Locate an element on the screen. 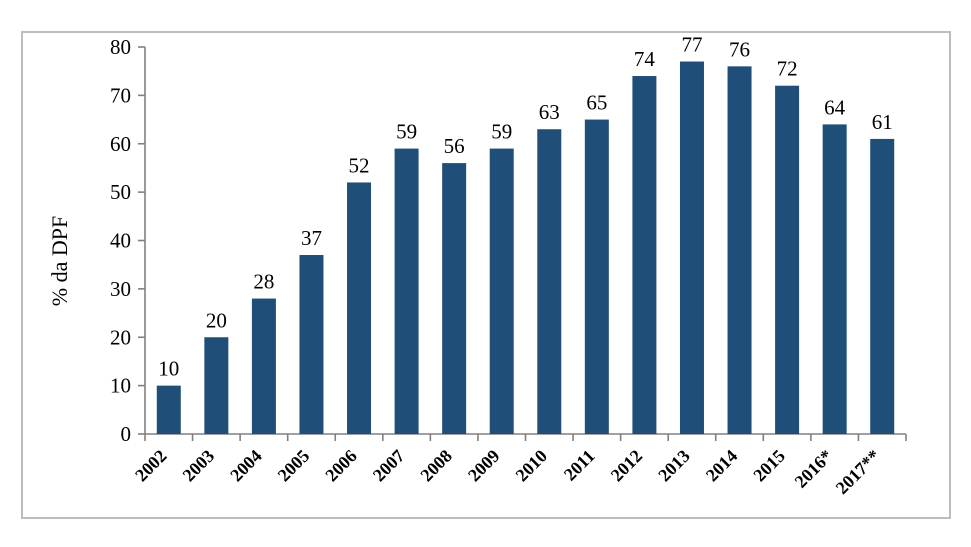  y-tick-label: 50 is located at coordinates (120, 192).